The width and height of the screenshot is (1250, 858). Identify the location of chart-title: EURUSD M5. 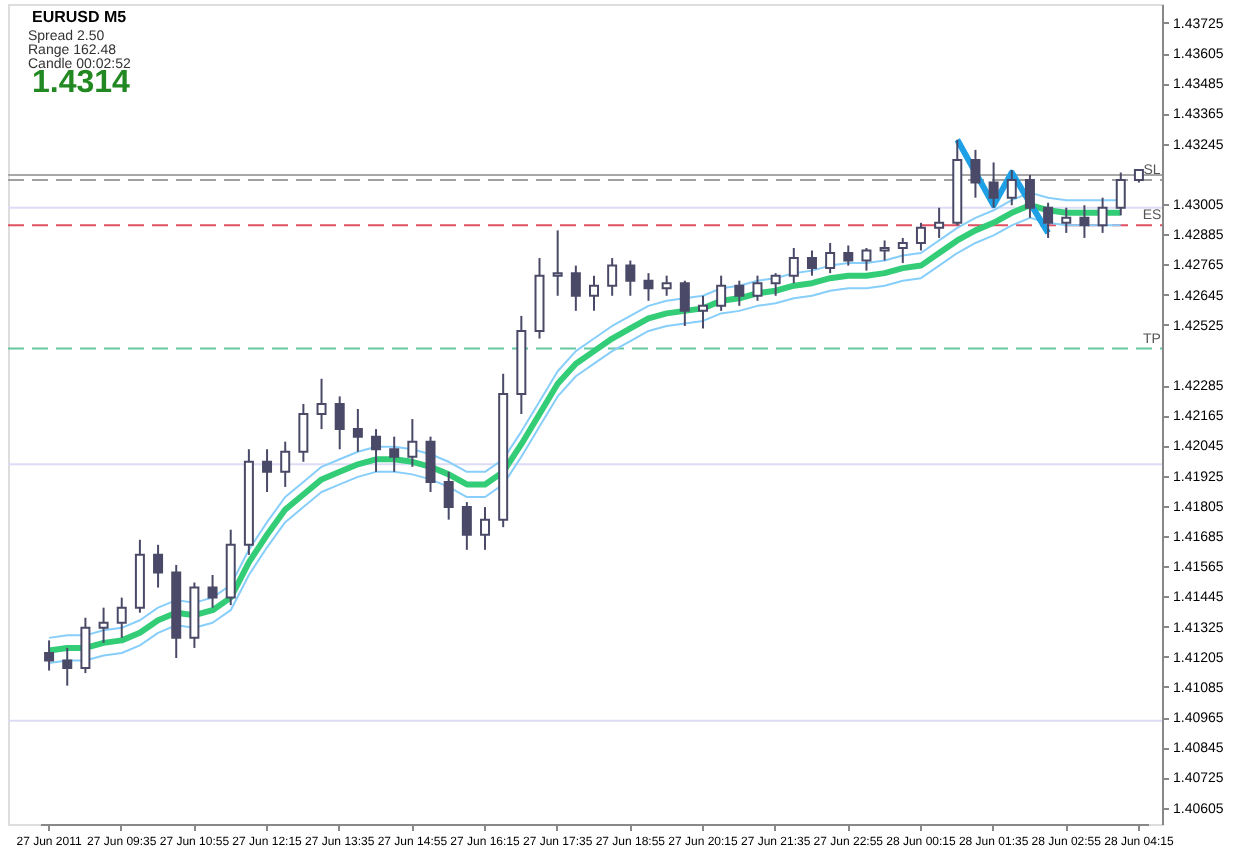
(80, 17).